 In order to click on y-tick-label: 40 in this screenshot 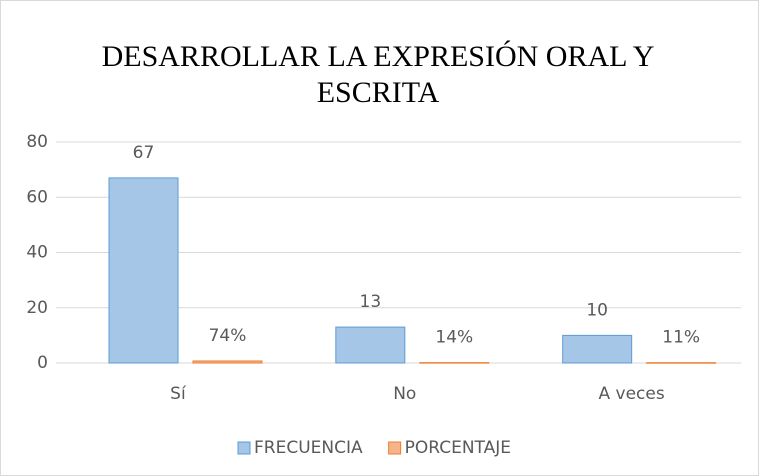, I will do `click(37, 253)`.